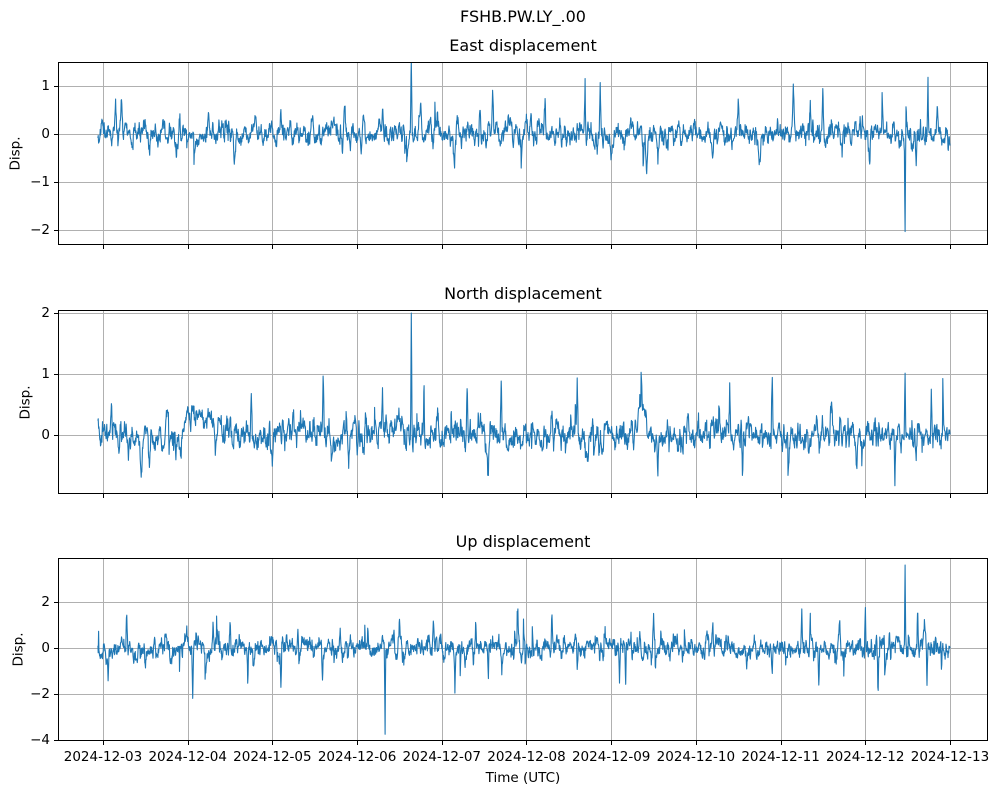 This screenshot has height=795, width=999. Describe the element at coordinates (950, 757) in the screenshot. I see `x-tick-label: 2024-12-13` at that location.